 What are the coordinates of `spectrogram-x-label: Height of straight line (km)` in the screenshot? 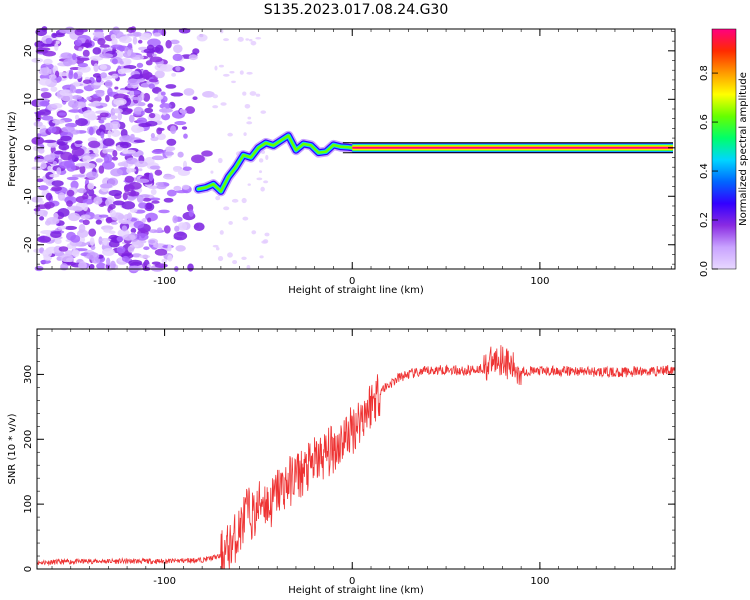 It's located at (356, 290).